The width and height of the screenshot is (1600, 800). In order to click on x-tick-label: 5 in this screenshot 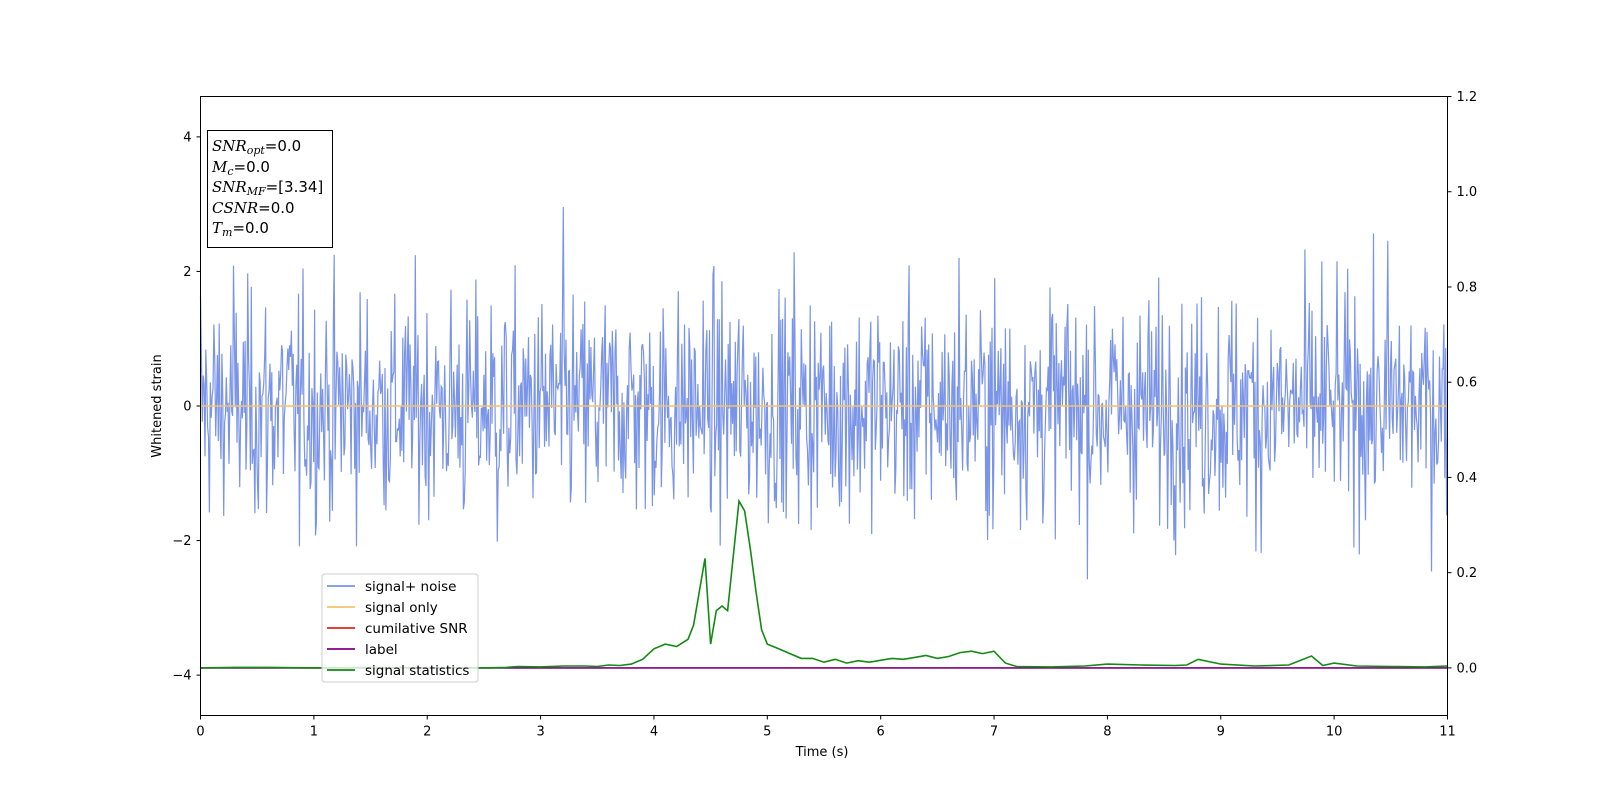, I will do `click(767, 732)`.